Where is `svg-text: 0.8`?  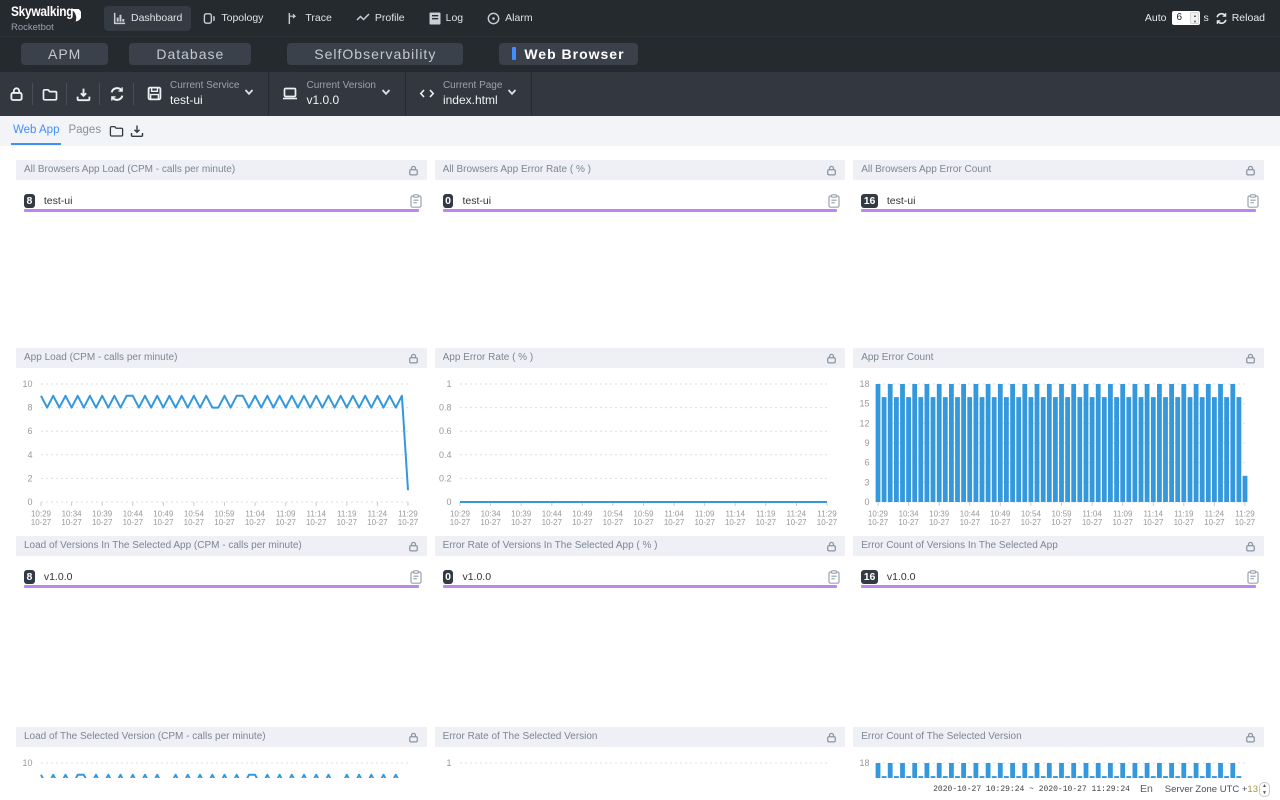
svg-text: 0.8 is located at coordinates (445, 408).